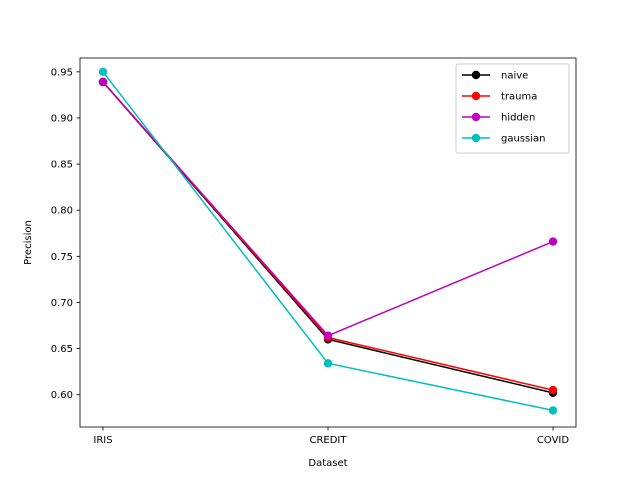 The height and width of the screenshot is (480, 640). What do you see at coordinates (62, 165) in the screenshot?
I see `y-tick-label: 0.85` at bounding box center [62, 165].